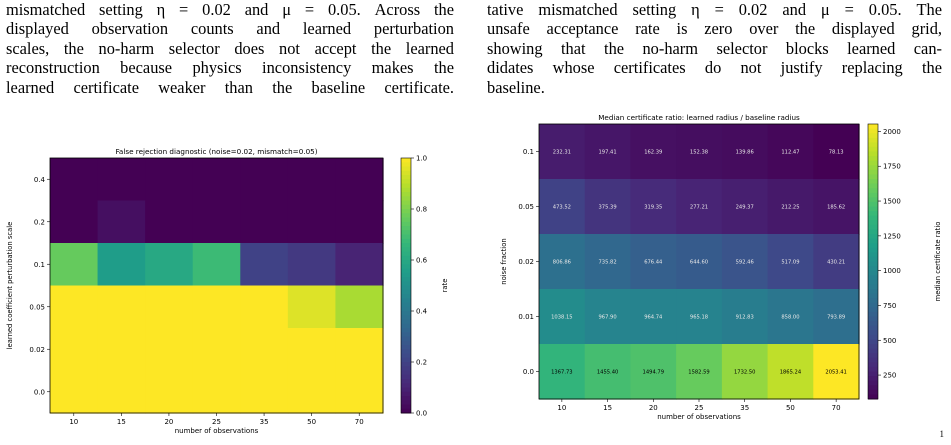  What do you see at coordinates (504, 261) in the screenshot?
I see `y-axis-label: noise fraction` at bounding box center [504, 261].